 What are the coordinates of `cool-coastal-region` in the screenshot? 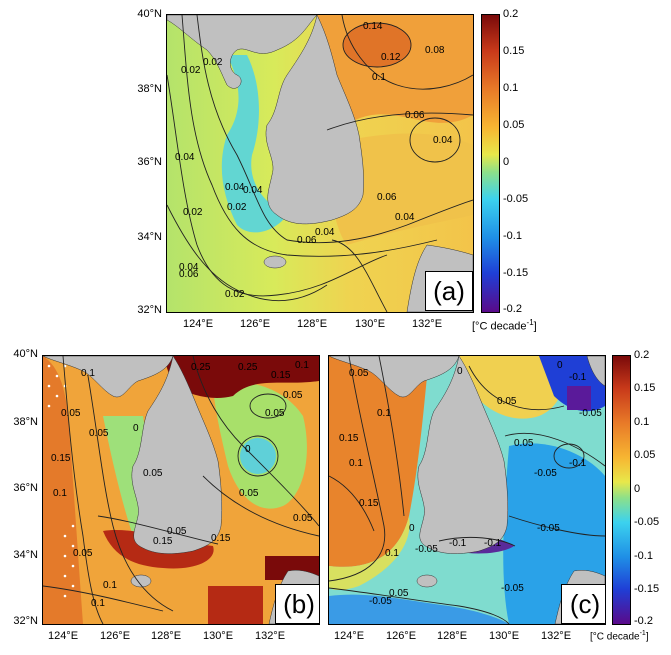 It's located at (254, 144).